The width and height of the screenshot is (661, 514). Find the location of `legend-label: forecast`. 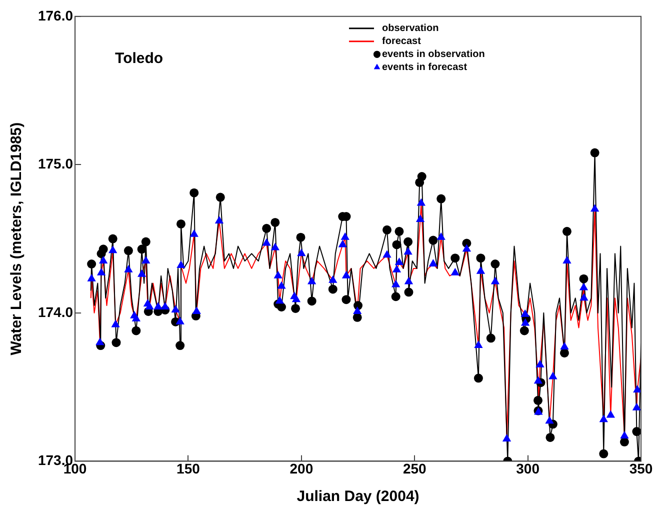

legend-label: forecast is located at coordinates (402, 42).